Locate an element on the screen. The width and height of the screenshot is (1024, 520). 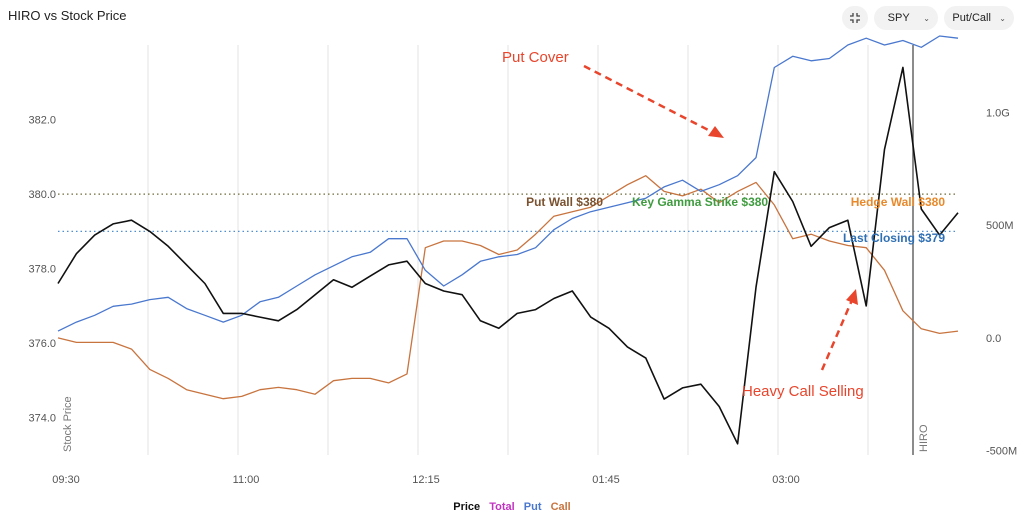
chart-legend: Price Total Put Call is located at coordinates (512, 507).